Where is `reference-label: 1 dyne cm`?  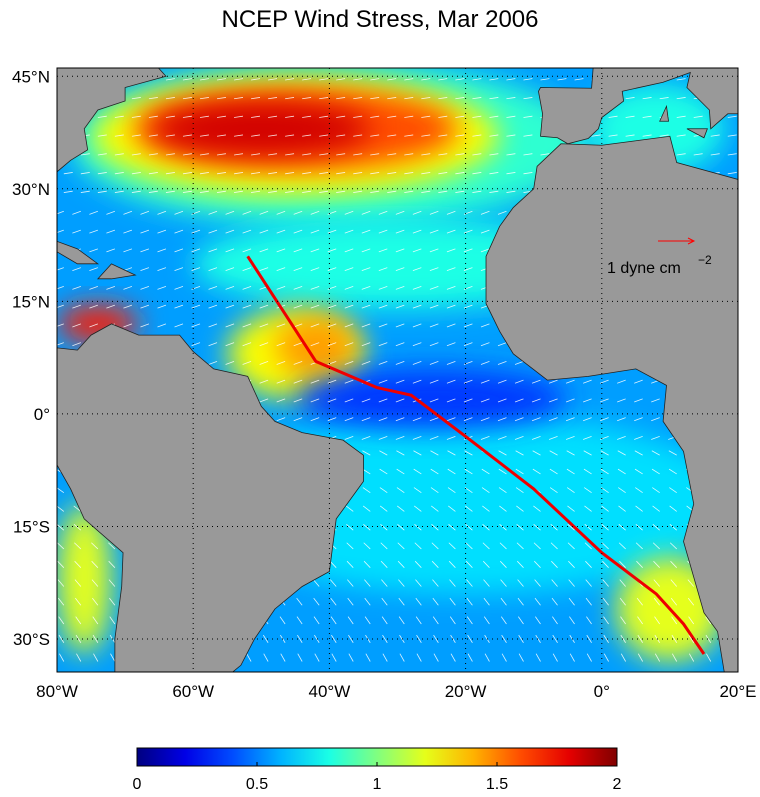 reference-label: 1 dyne cm is located at coordinates (644, 268).